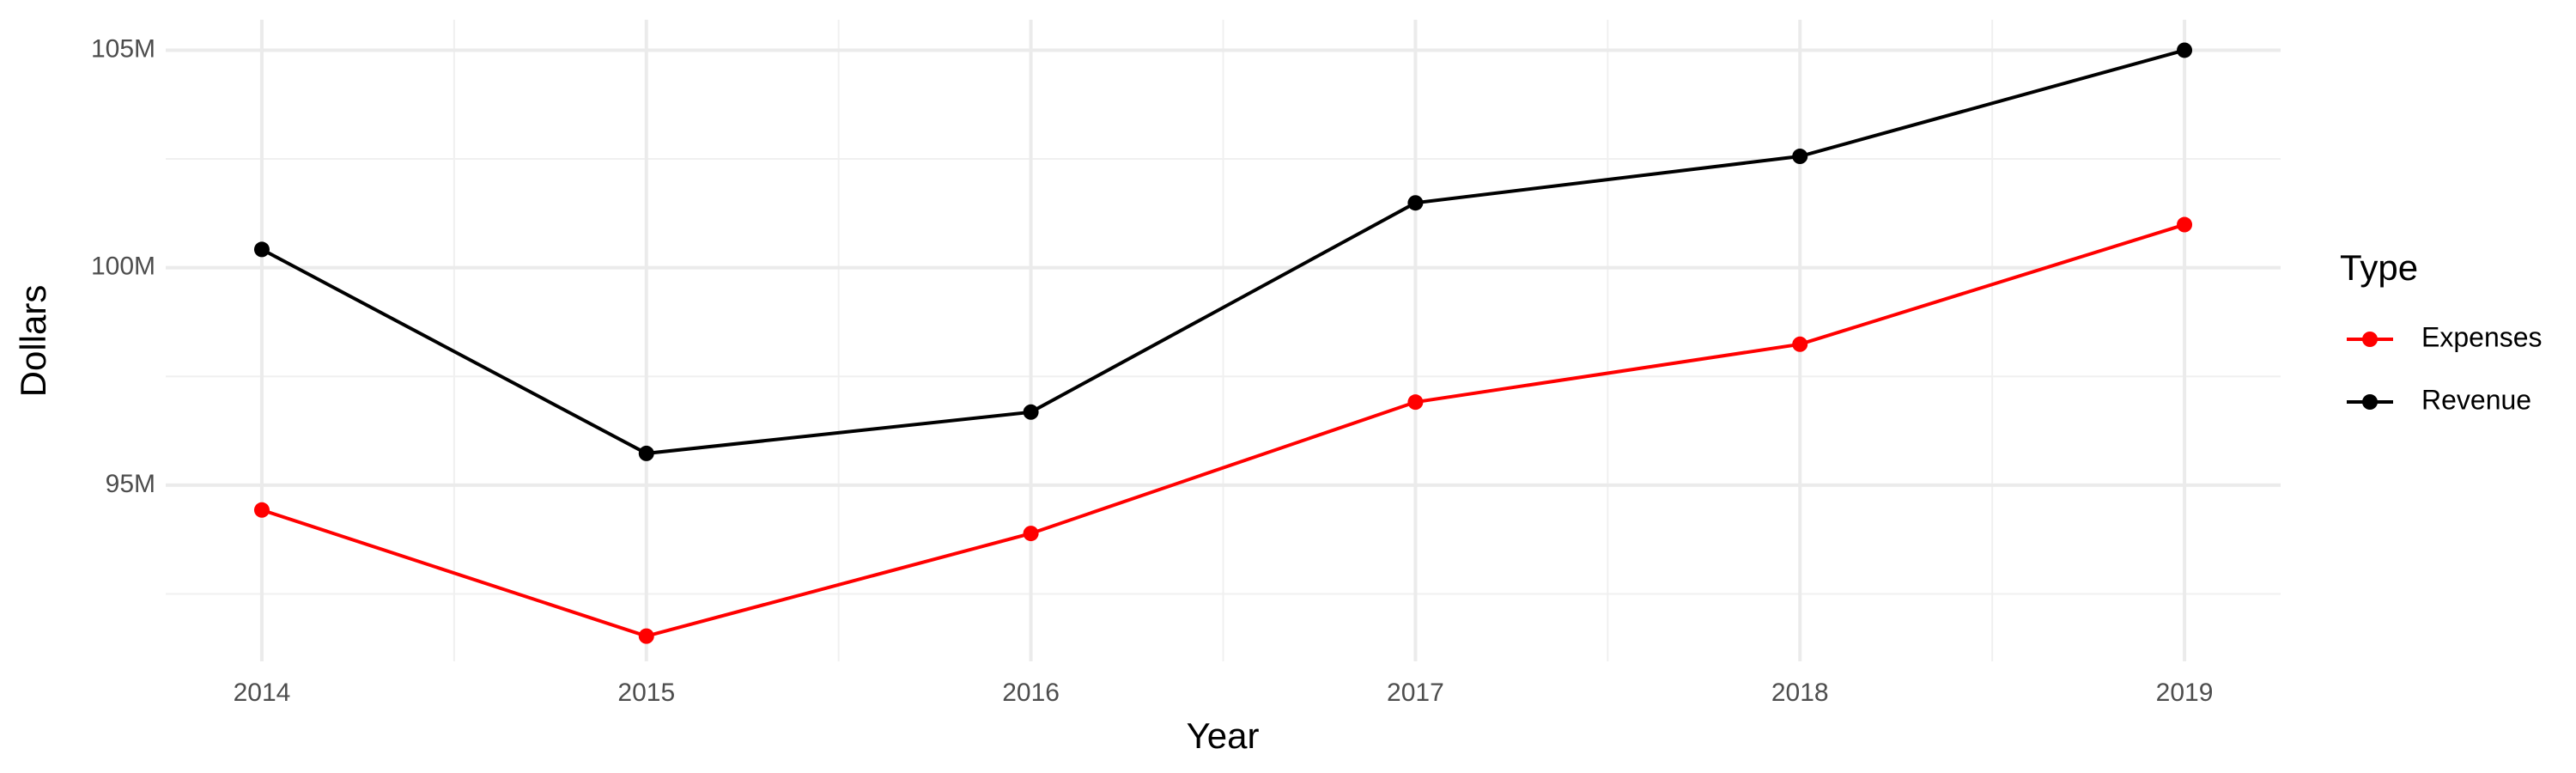 The height and width of the screenshot is (773, 2576). Describe the element at coordinates (123, 267) in the screenshot. I see `y-tick-label: 100M` at that location.